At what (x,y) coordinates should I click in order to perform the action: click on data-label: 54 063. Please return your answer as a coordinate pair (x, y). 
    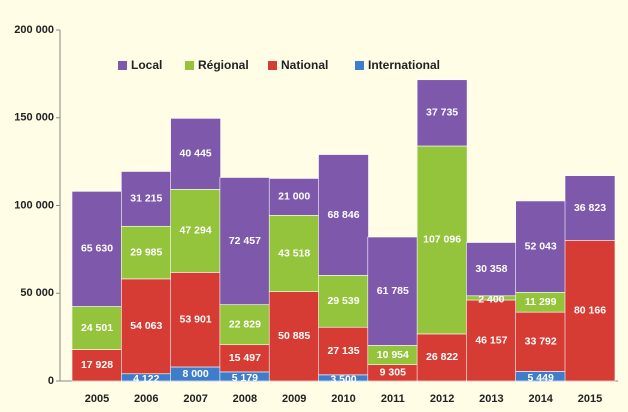
    Looking at the image, I should click on (146, 326).